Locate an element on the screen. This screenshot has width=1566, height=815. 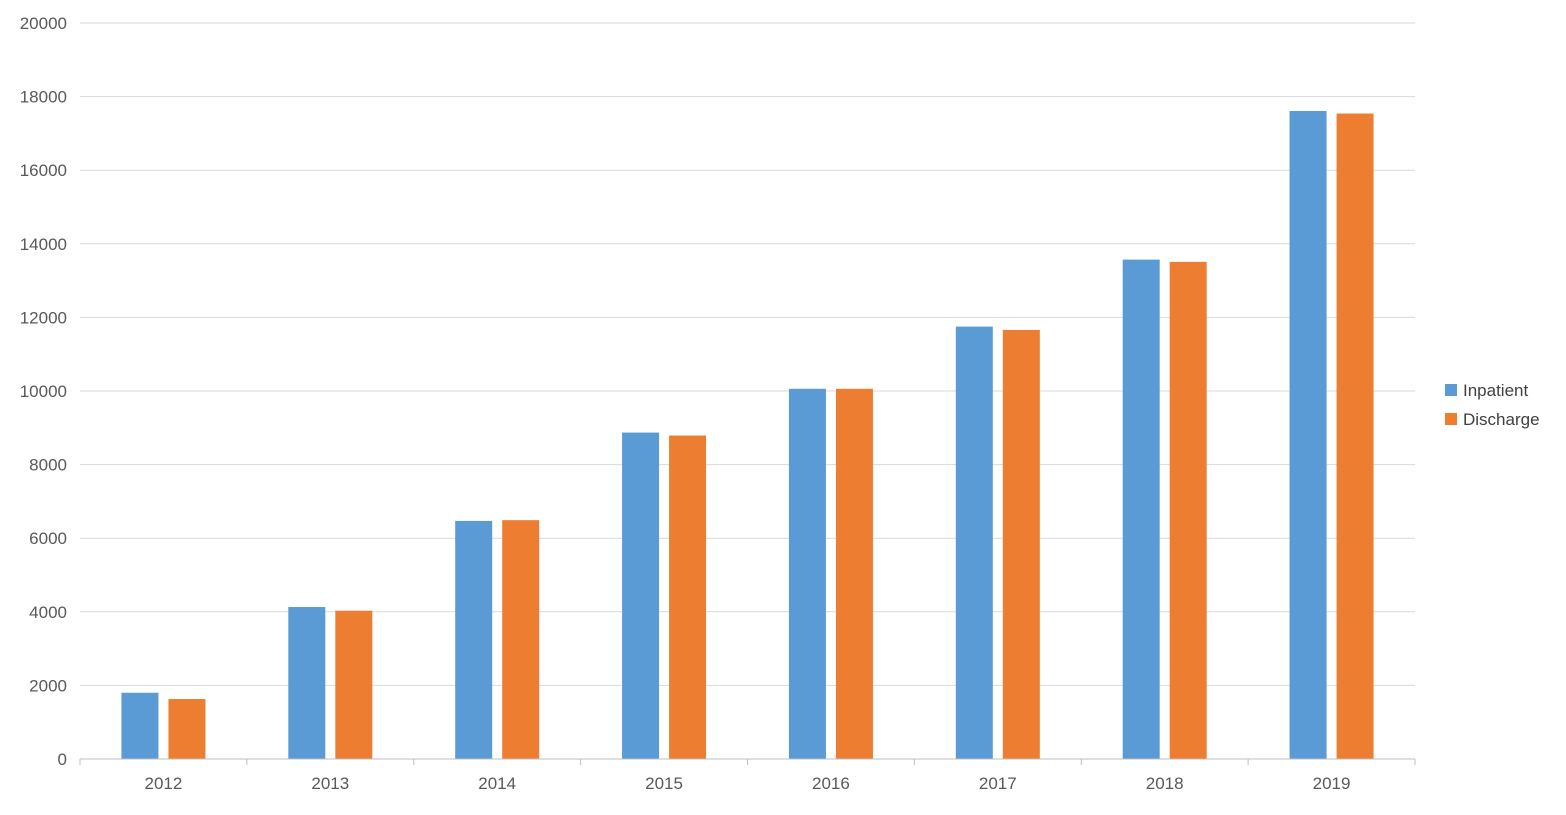
bar-inpatient-2012 is located at coordinates (140, 725).